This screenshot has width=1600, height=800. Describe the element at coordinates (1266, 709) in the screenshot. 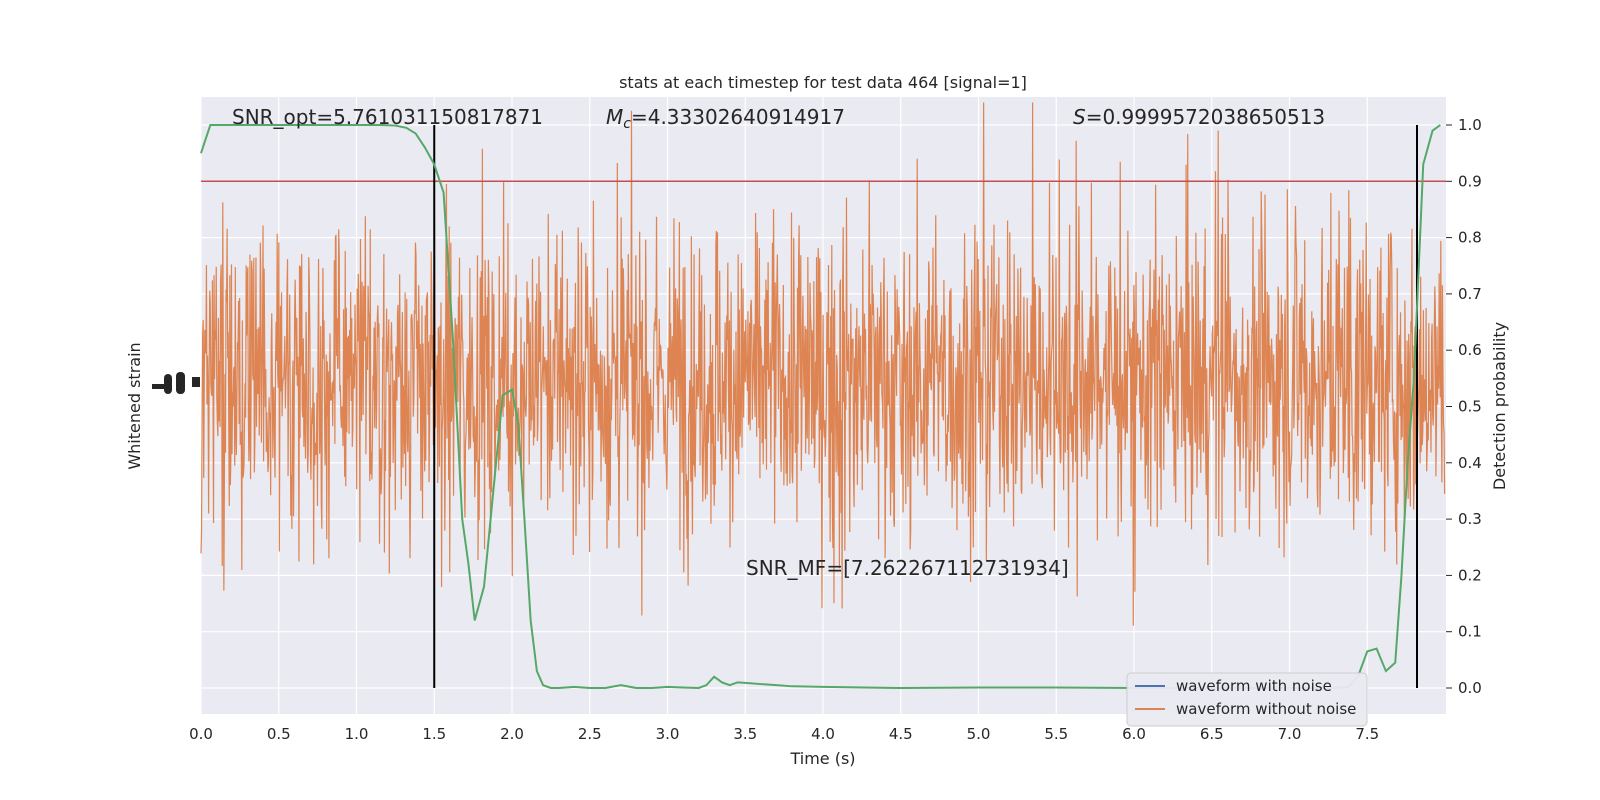

I see `legend-label-without-noise: waveform without noise` at that location.